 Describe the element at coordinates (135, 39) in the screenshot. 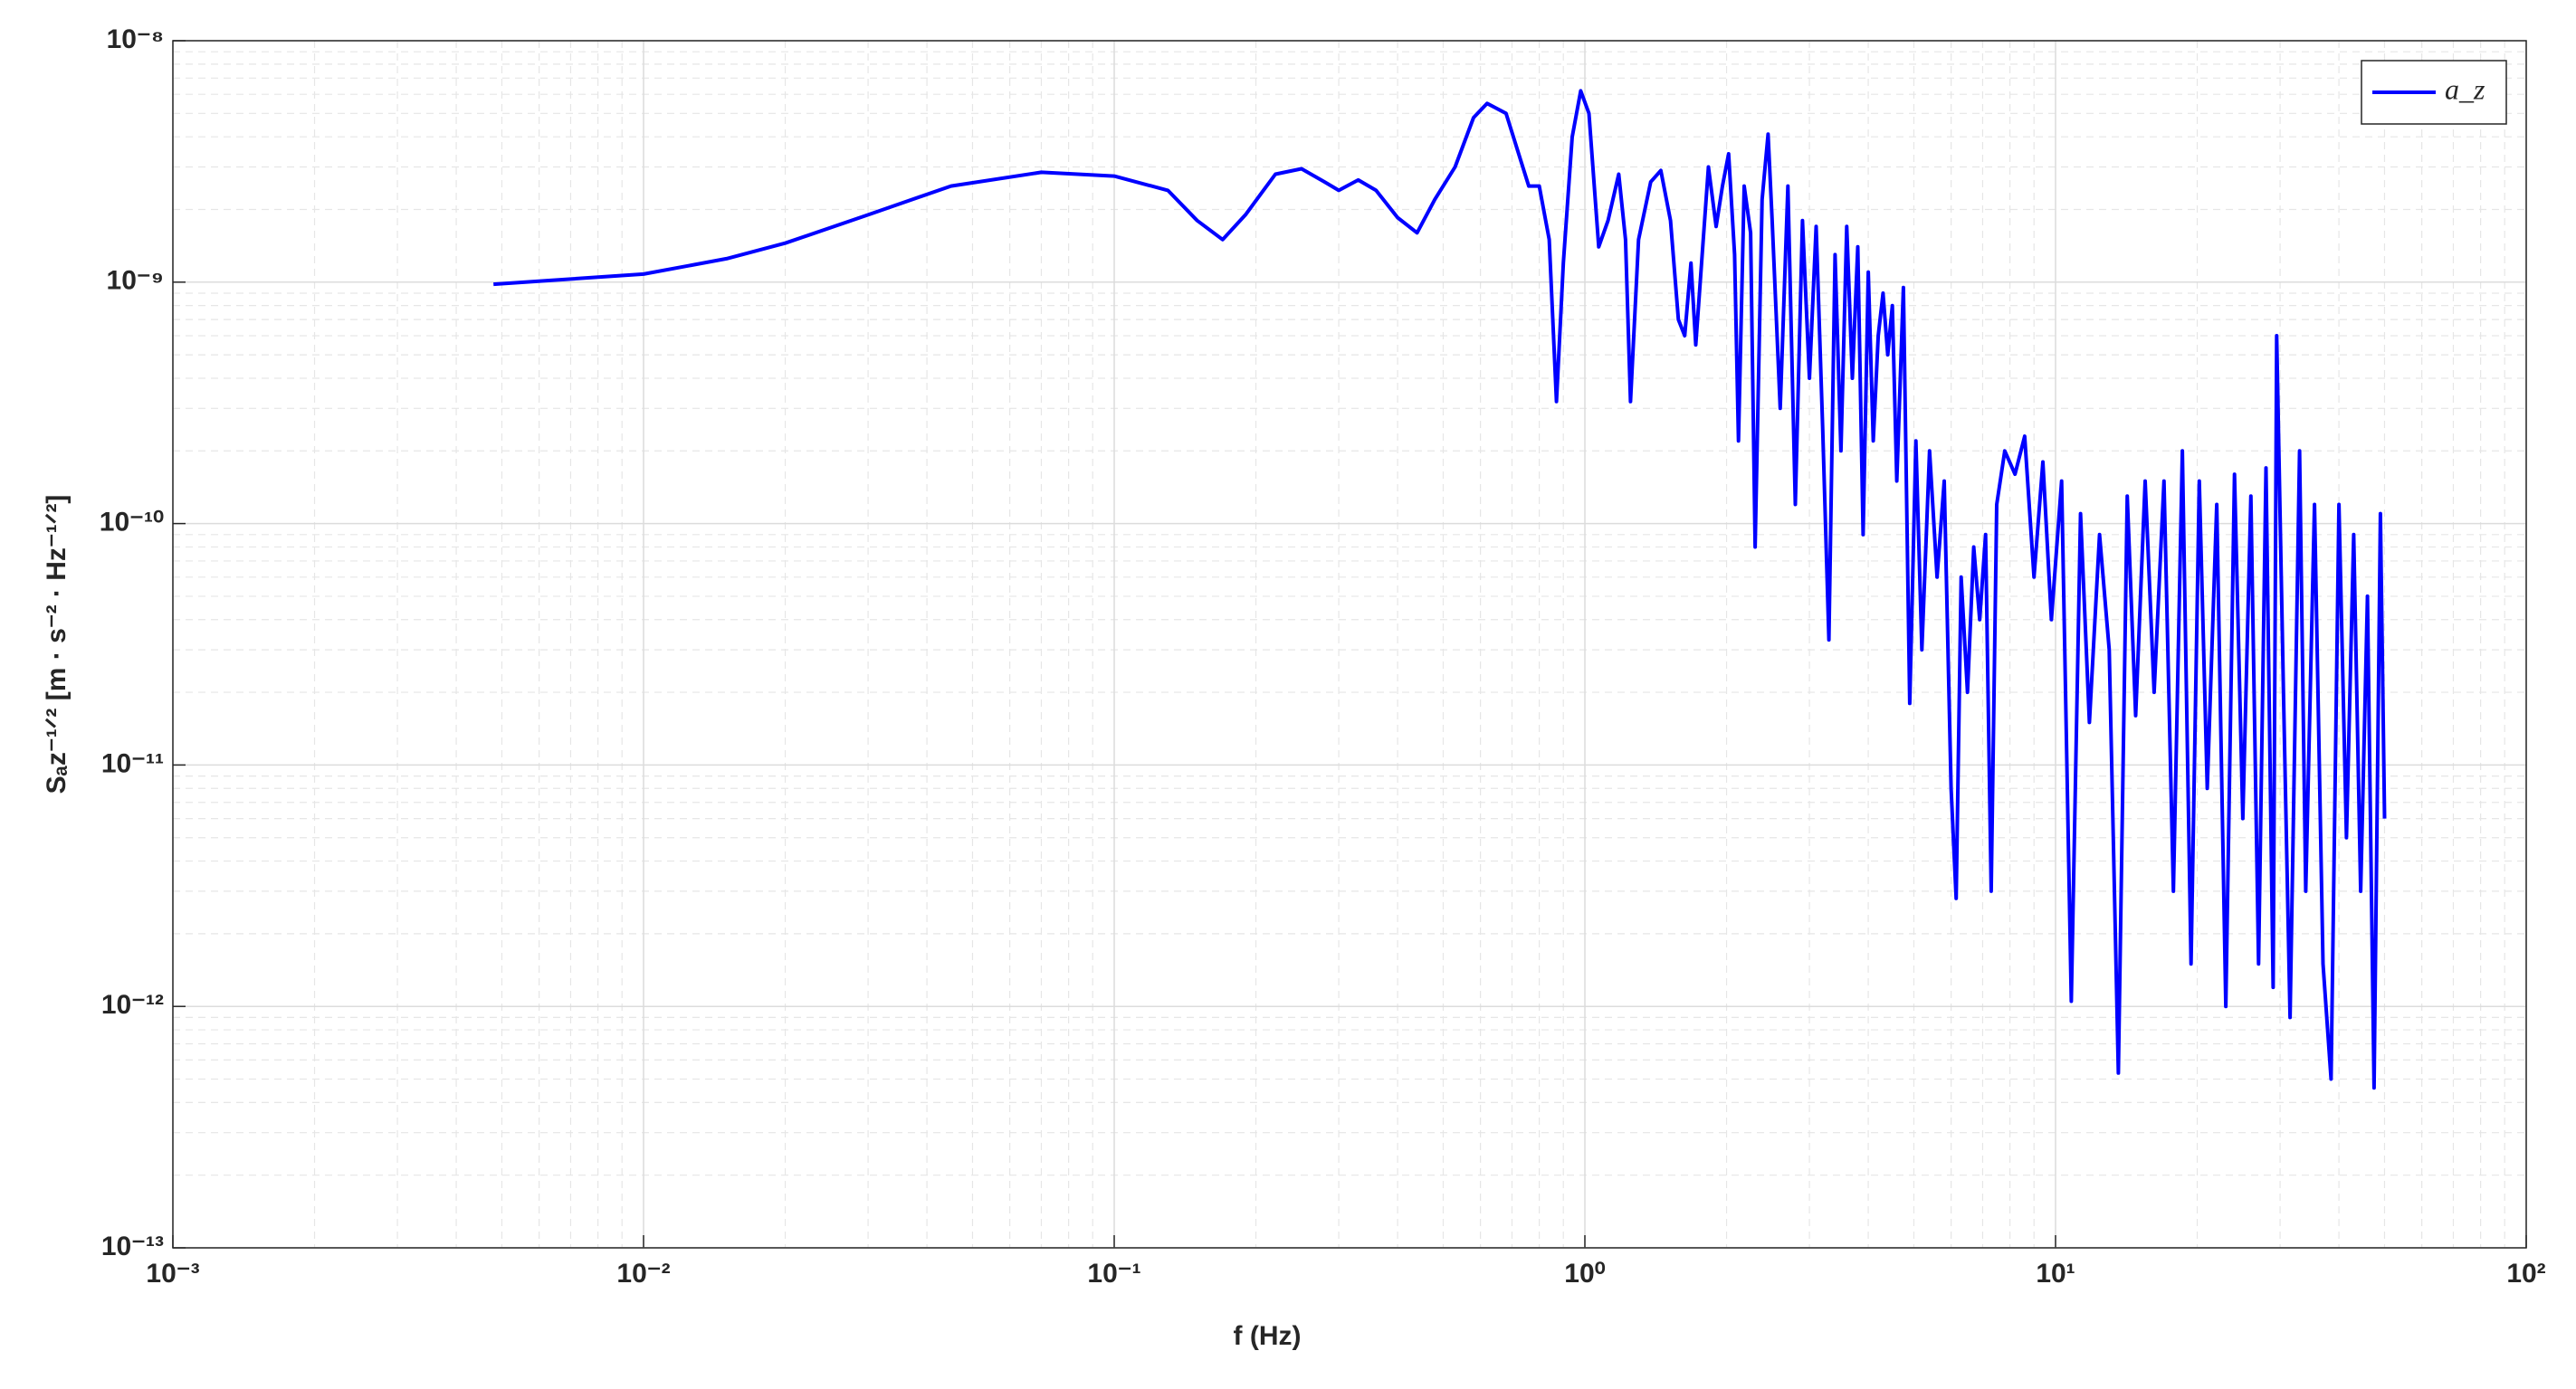

I see `y-tick-label: 10⁻⁸` at that location.